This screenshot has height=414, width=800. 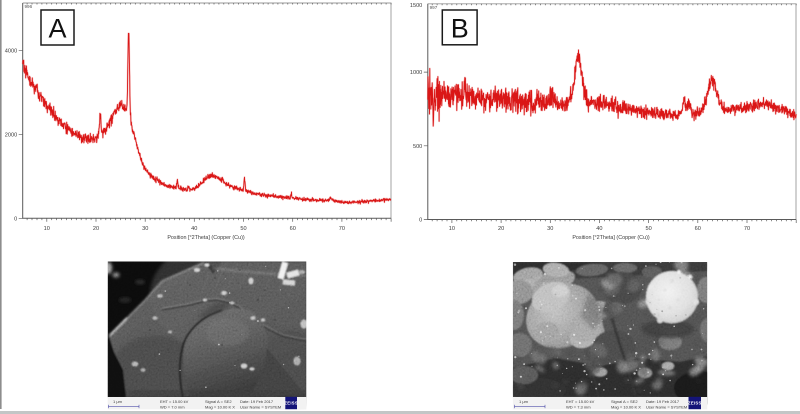 What do you see at coordinates (417, 147) in the screenshot?
I see `svg-text: 500` at bounding box center [417, 147].